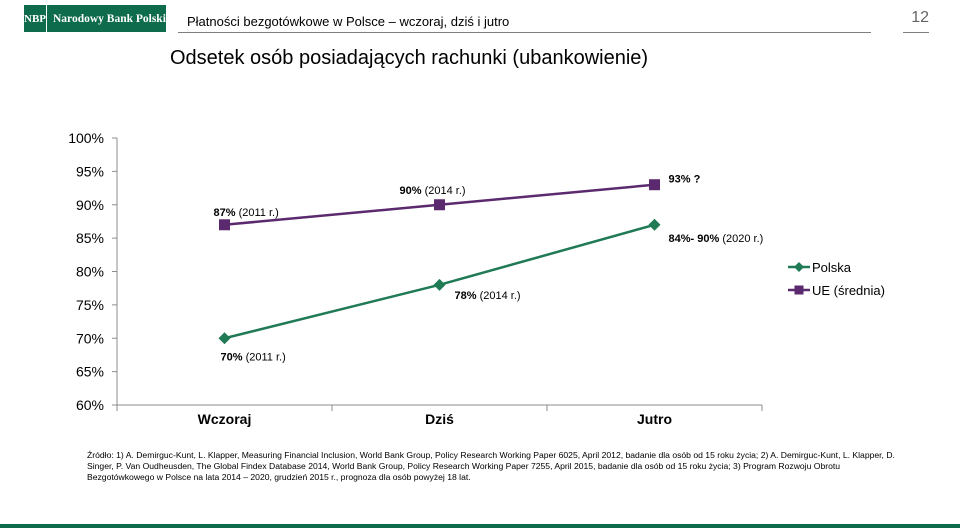  I want to click on logo-name: Narodowy Bank Polski, so click(106, 18).